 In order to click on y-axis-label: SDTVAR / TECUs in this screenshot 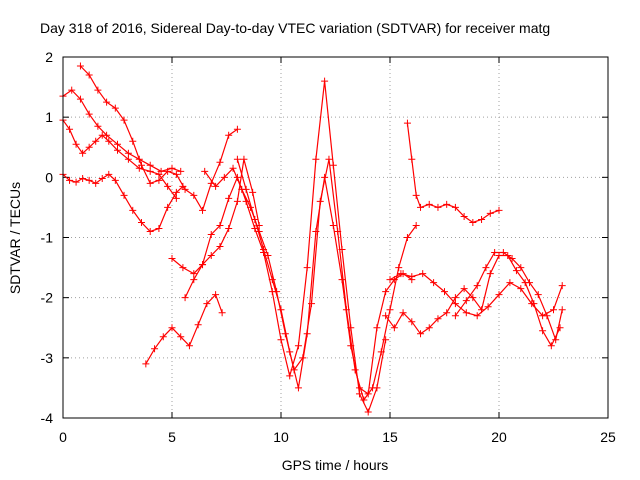, I will do `click(15, 238)`.